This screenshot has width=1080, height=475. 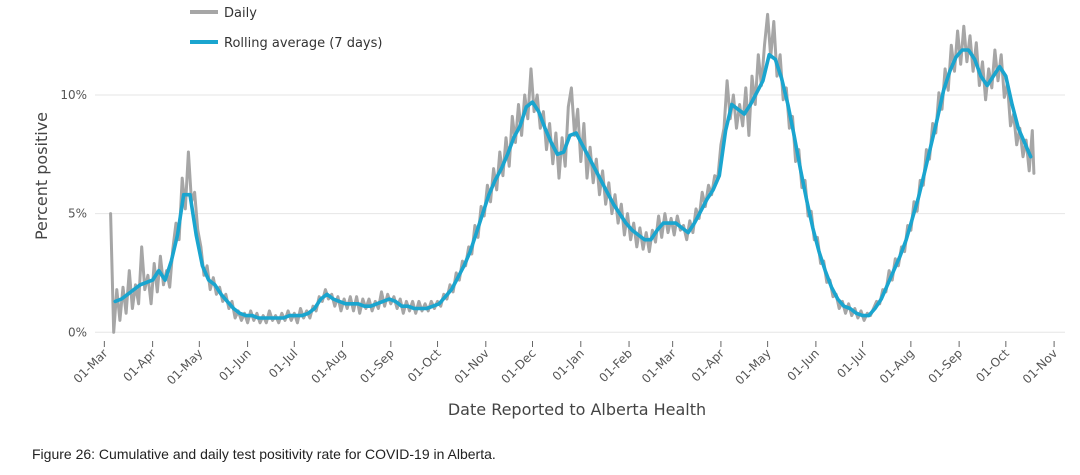 I want to click on legend-label-rolling-average: Rolling average (7 days), so click(x=303, y=43).